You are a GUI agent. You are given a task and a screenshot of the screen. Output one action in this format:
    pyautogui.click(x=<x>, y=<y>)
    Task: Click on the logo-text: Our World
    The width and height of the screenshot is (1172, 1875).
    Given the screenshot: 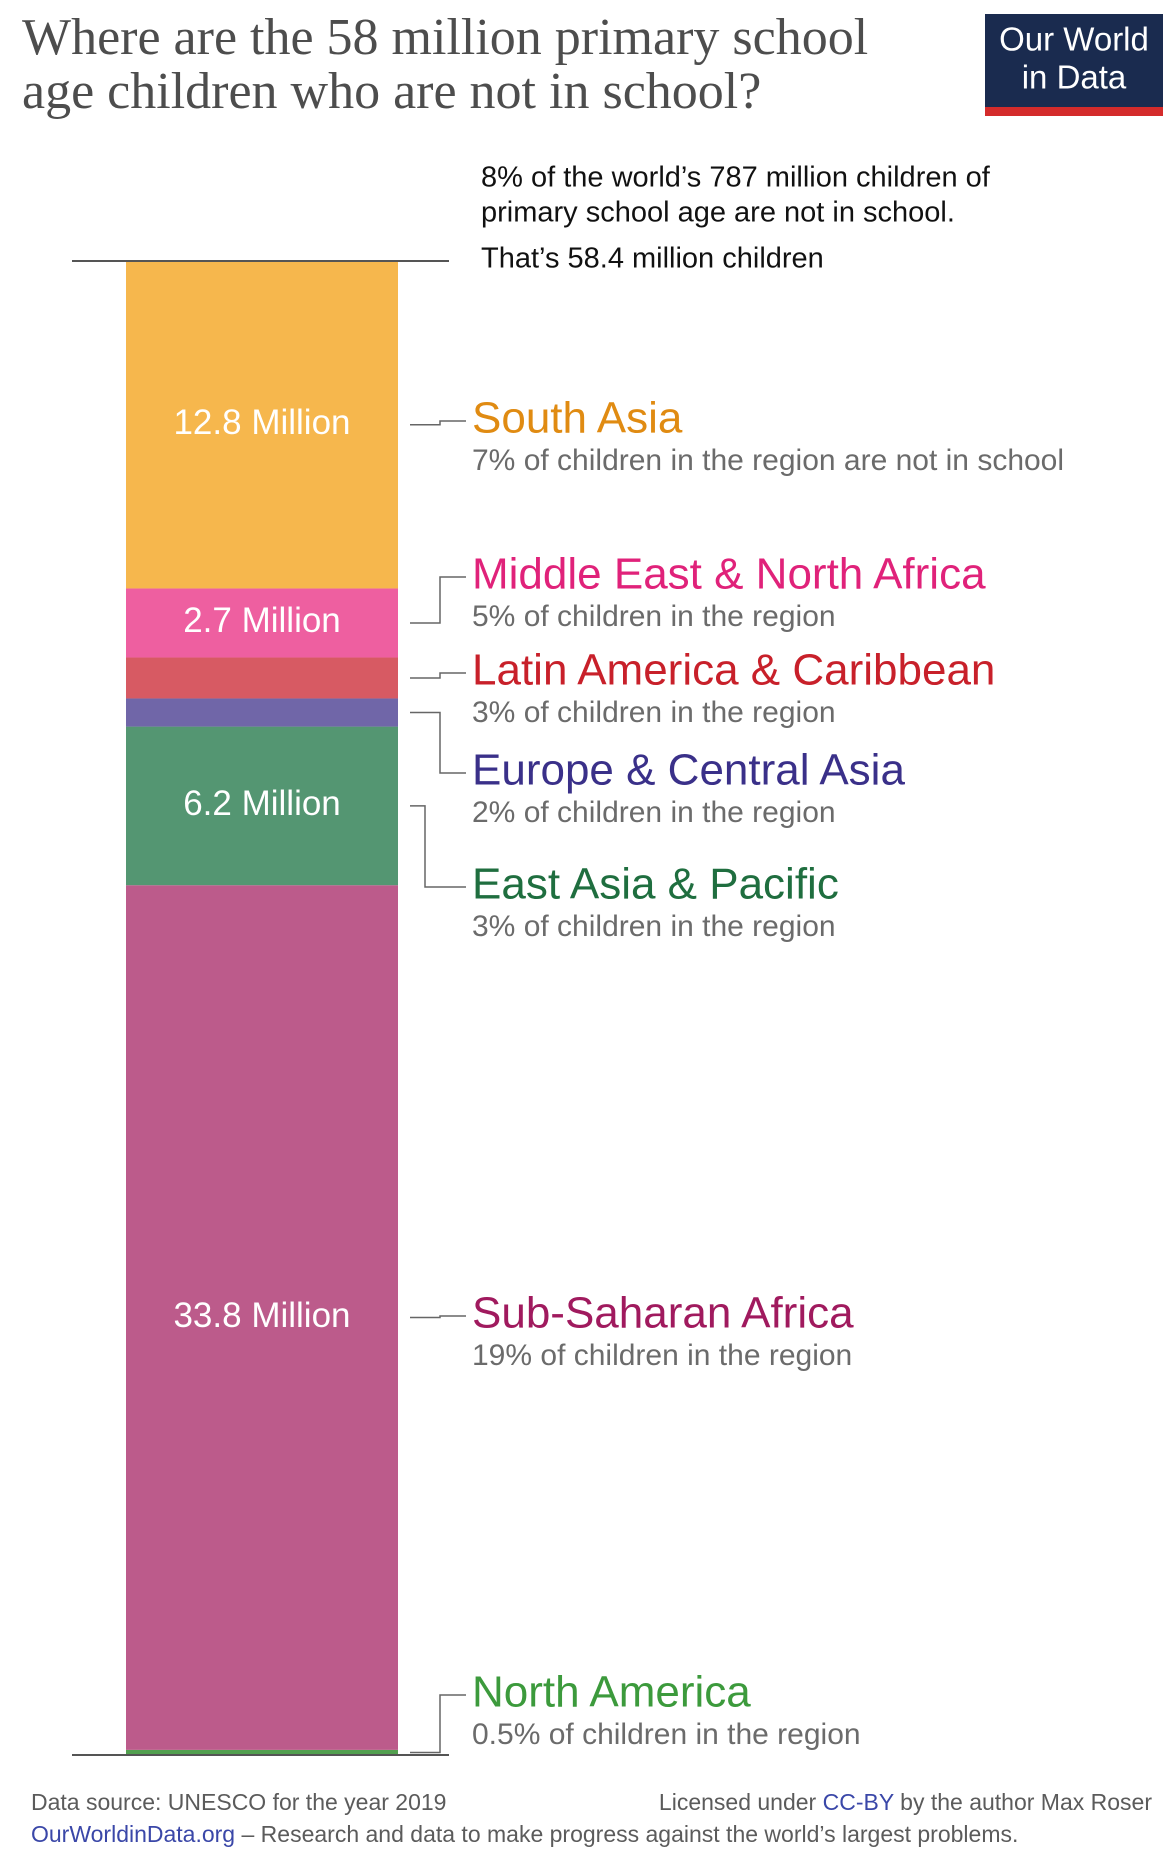 What is the action you would take?
    pyautogui.click(x=1074, y=39)
    